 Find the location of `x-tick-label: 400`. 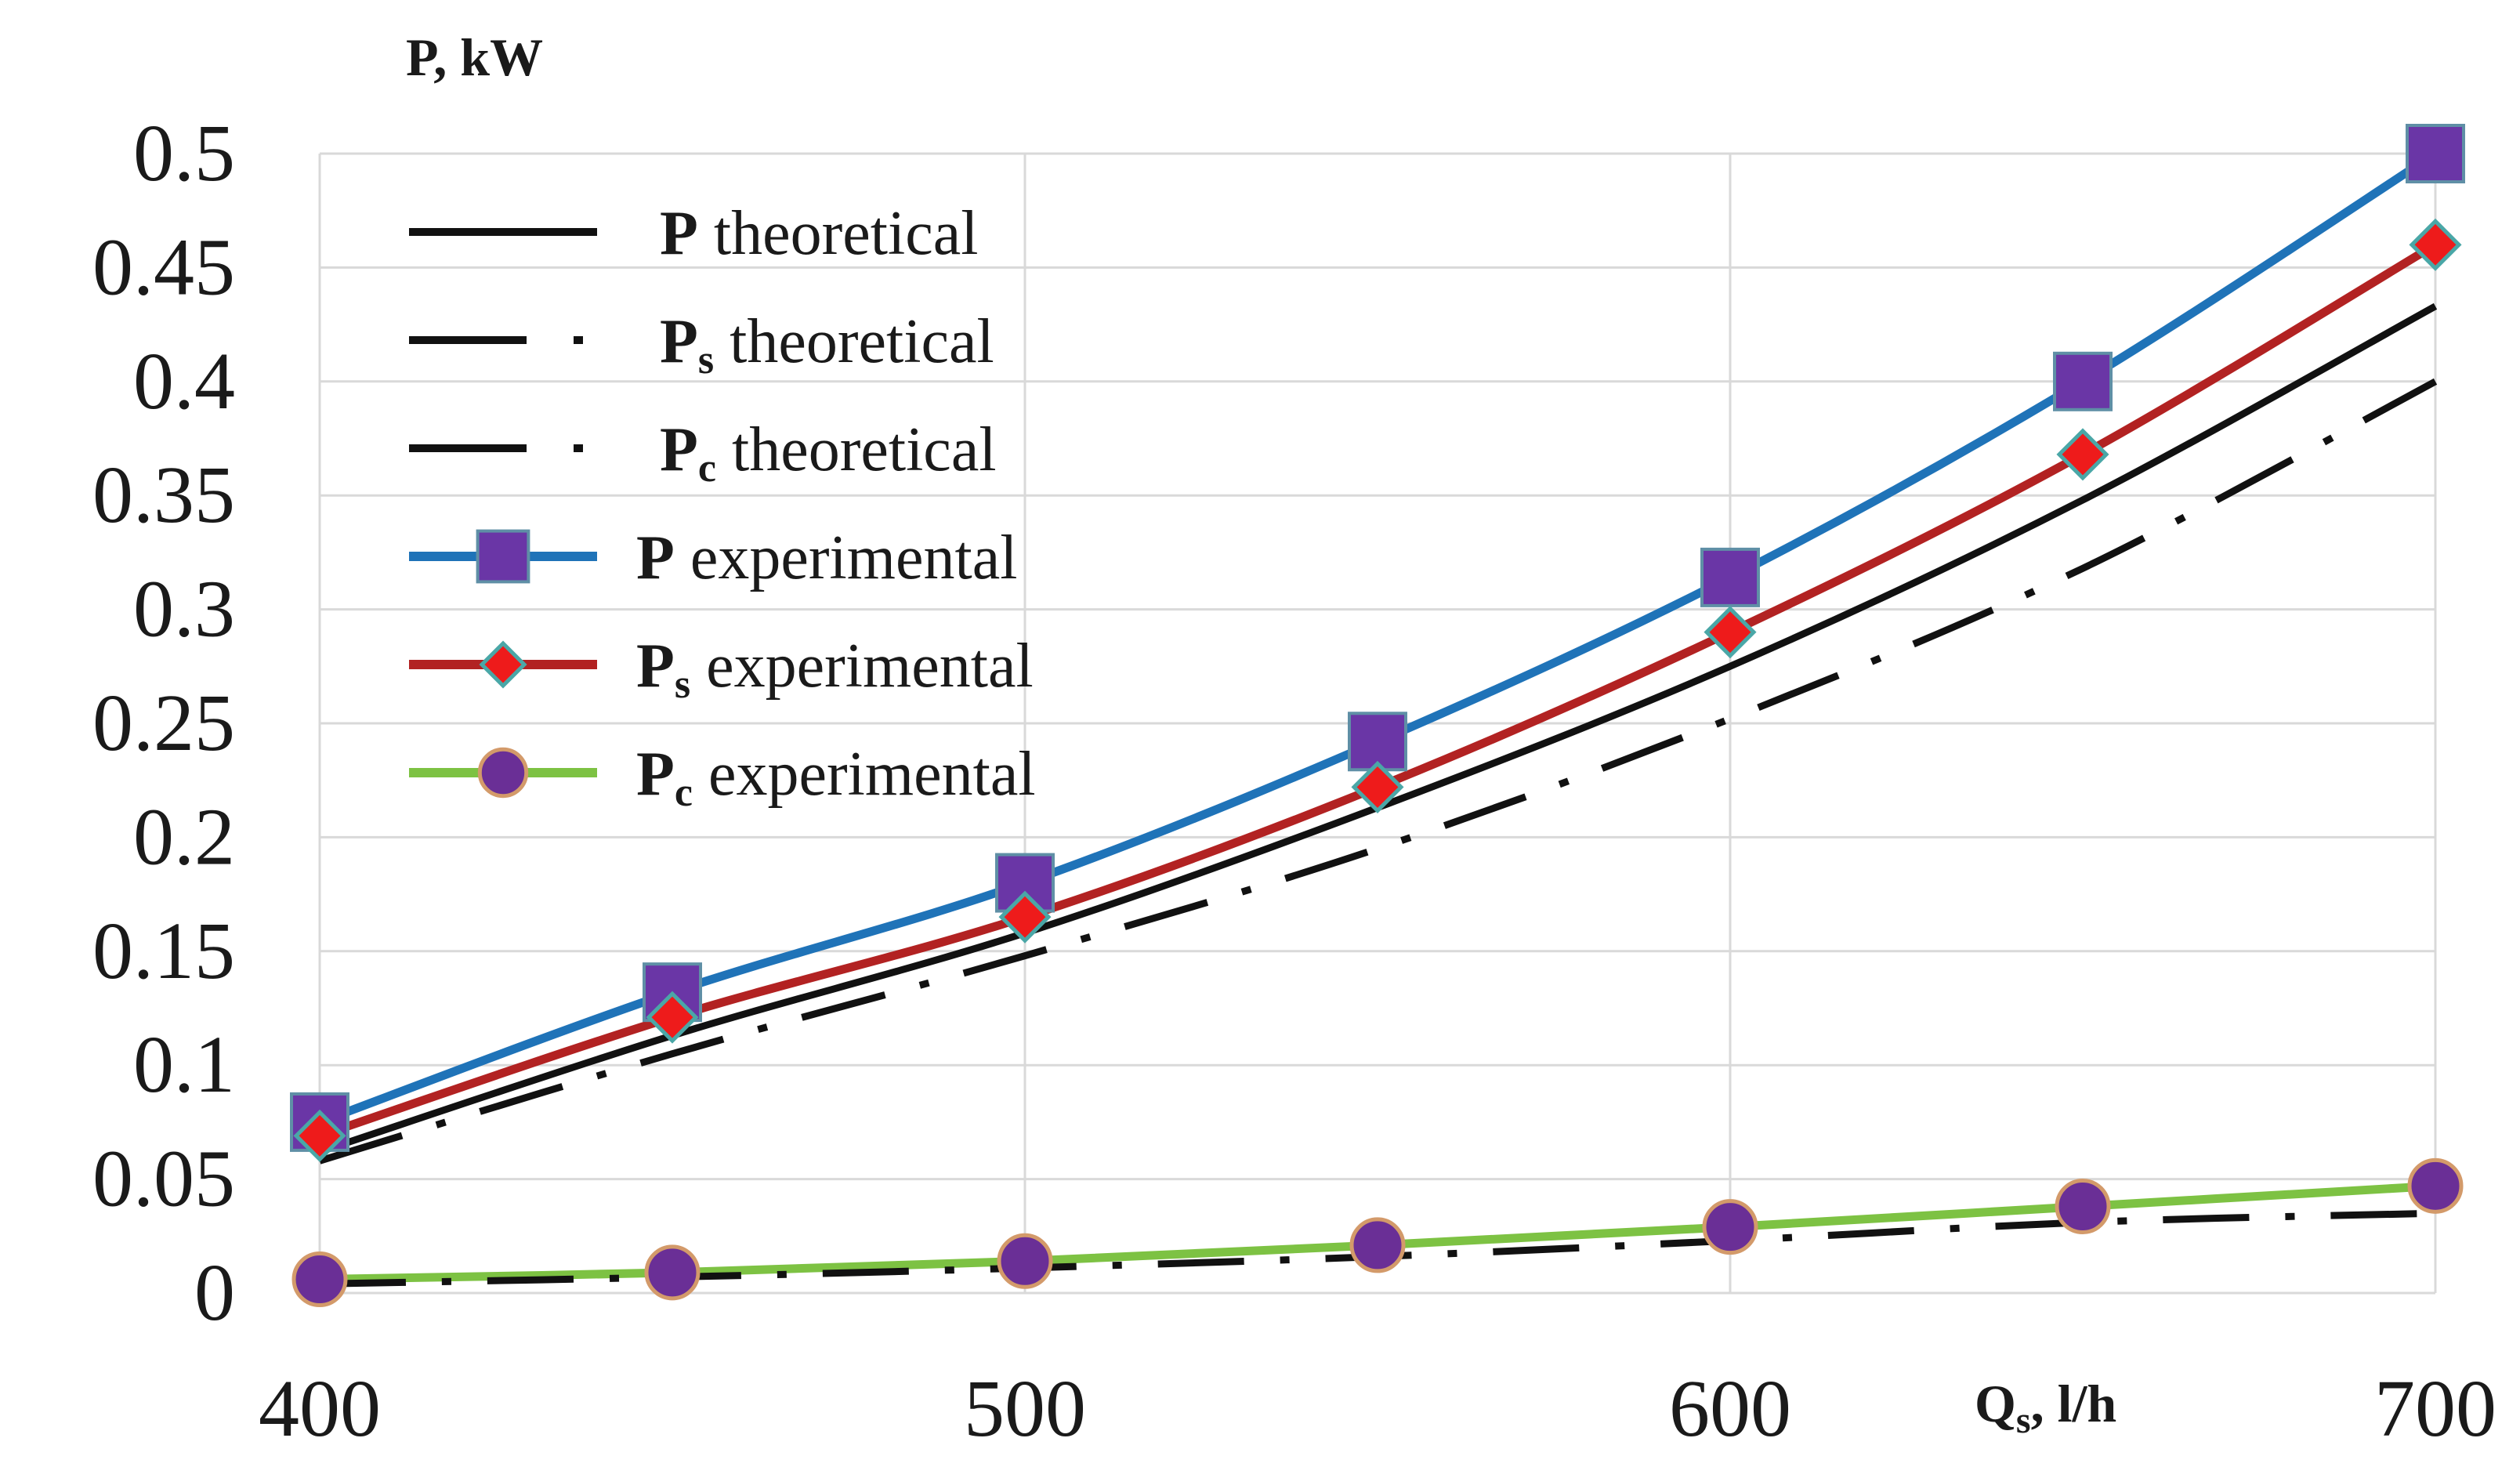

x-tick-label: 400 is located at coordinates (320, 1409).